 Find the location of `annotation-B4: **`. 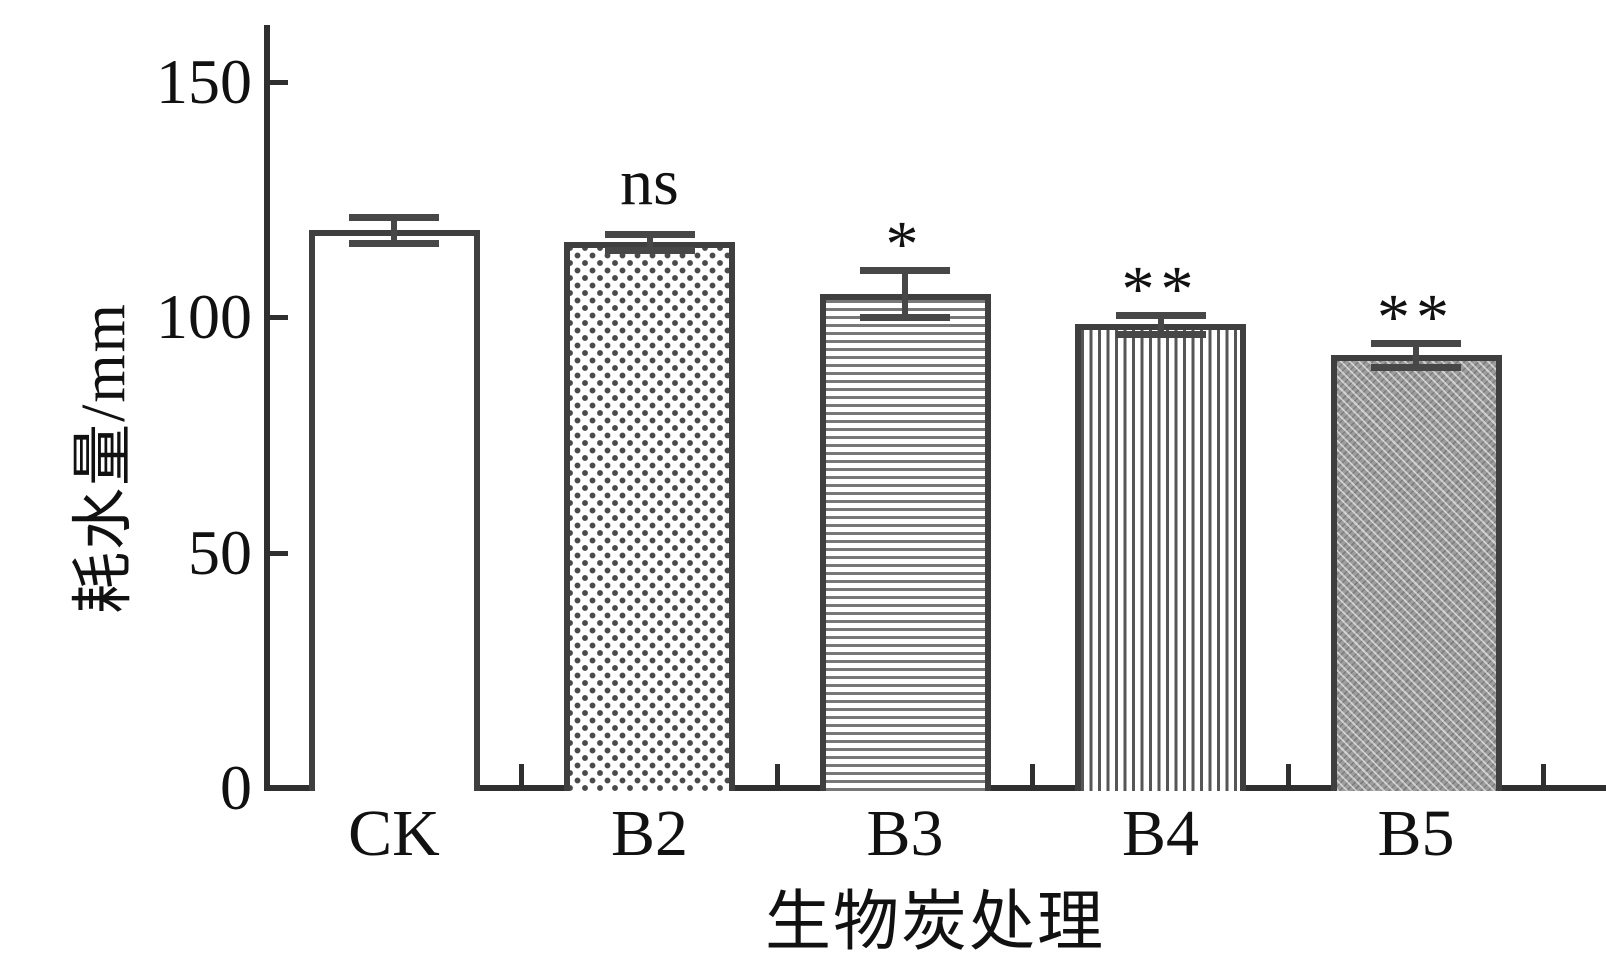

annotation-B4: ** is located at coordinates (1160, 289).